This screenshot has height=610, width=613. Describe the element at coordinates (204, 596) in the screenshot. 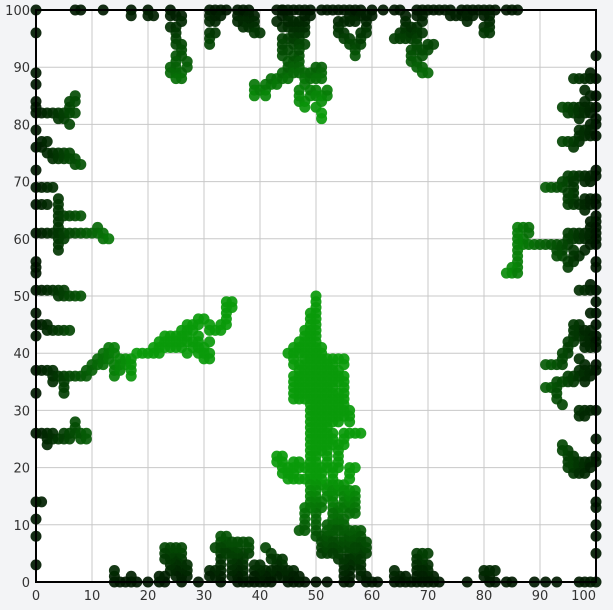

I see `x-tick-label: 30` at that location.